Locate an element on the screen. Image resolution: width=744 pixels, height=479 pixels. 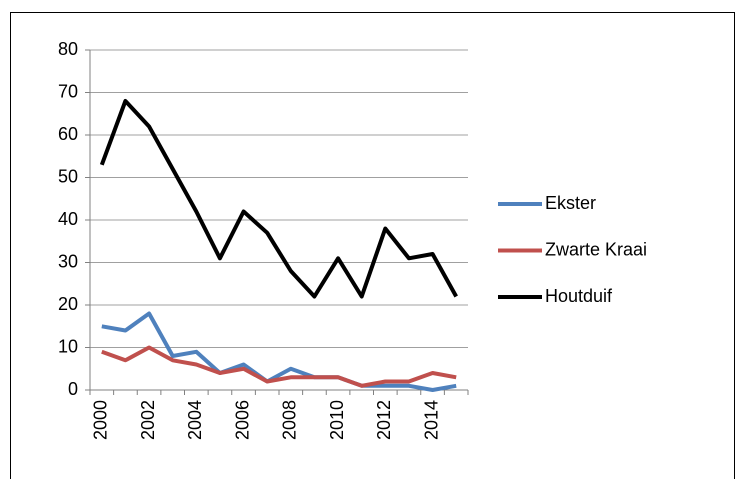
x-tick-label: 2012 is located at coordinates (384, 420).